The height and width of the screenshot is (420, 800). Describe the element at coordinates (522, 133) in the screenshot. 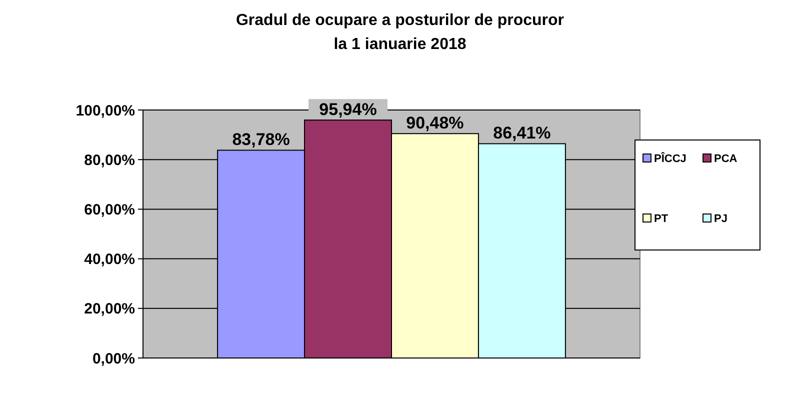

I see `data-label: 86,41%` at that location.